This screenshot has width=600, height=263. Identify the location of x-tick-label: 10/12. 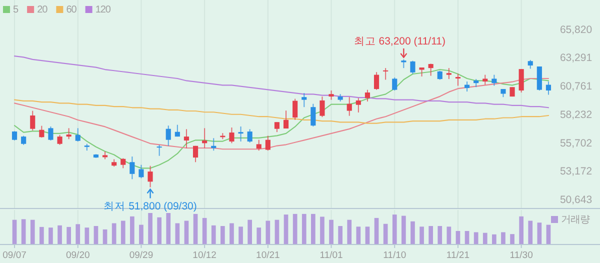
(204, 255).